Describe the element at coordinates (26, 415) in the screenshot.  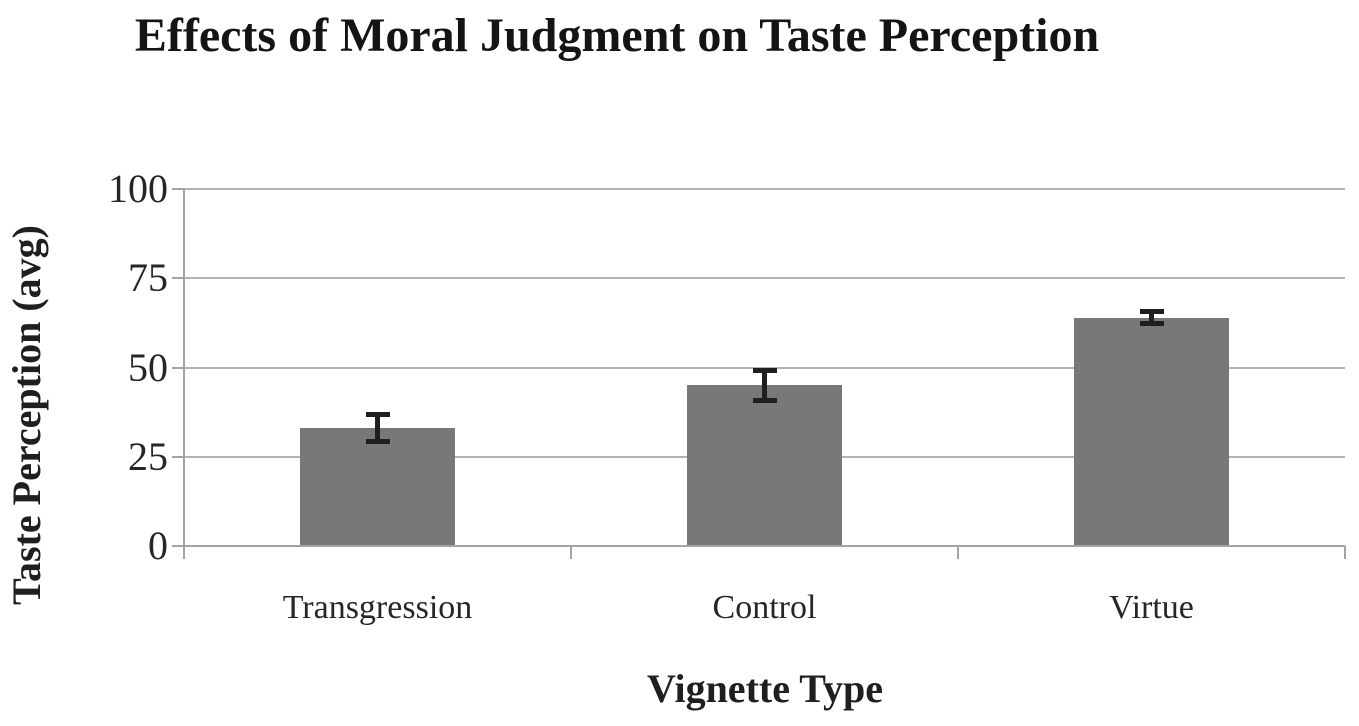
I see `y-axis-title: Taste Perception (avg)` at that location.